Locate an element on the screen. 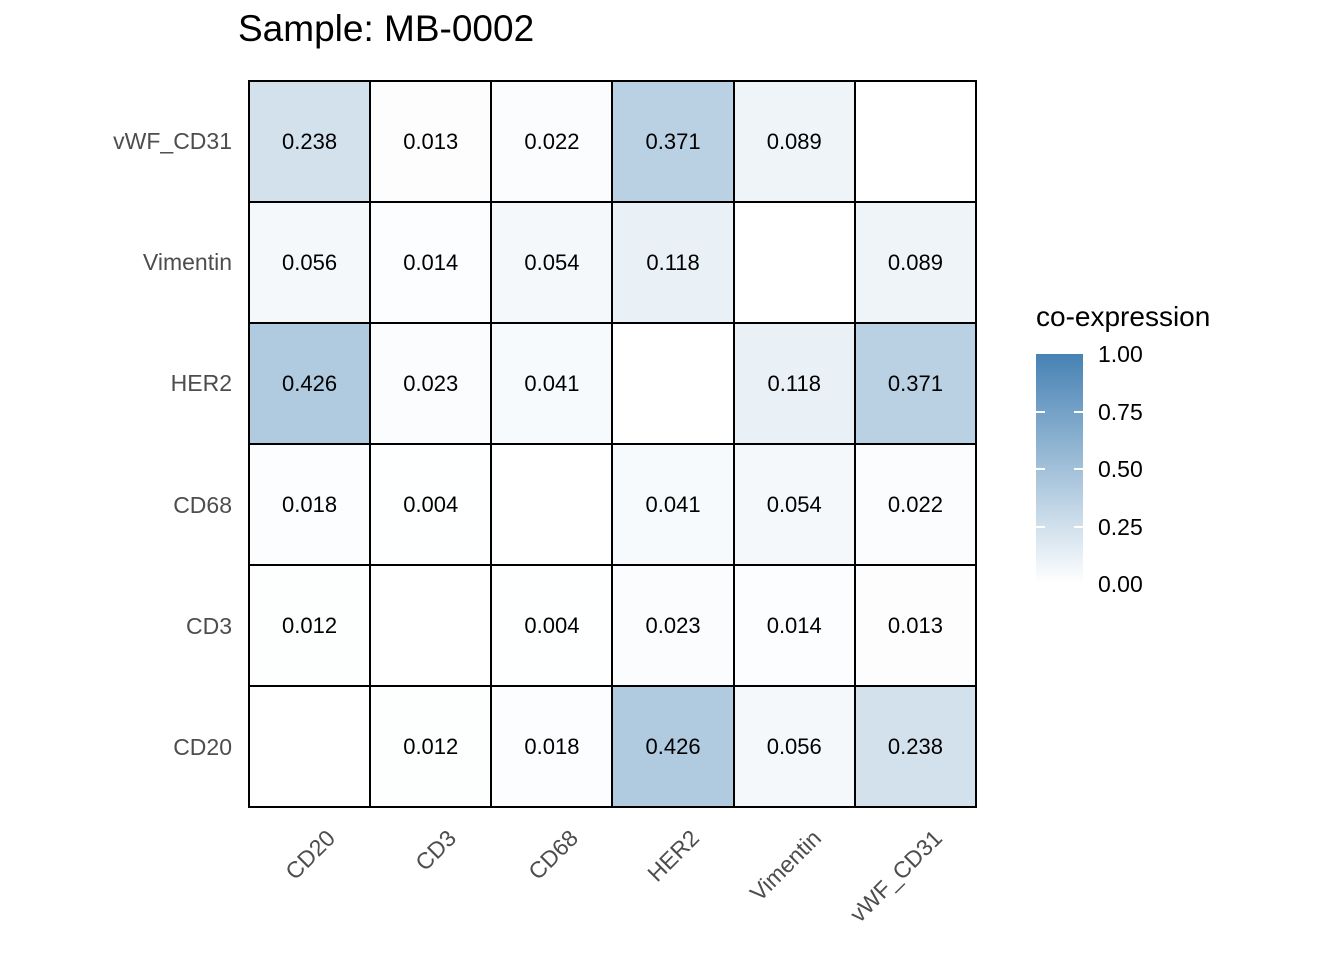 The height and width of the screenshot is (964, 1344). legend-tick-label: 1.00 is located at coordinates (1120, 354).